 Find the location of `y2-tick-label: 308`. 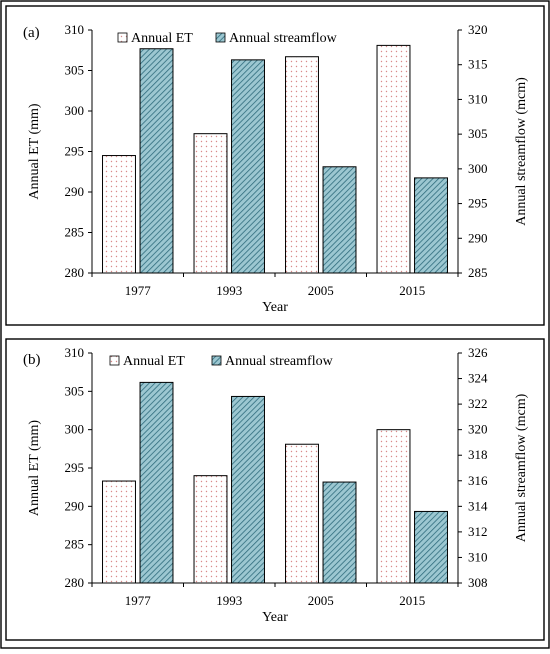

y2-tick-label: 308 is located at coordinates (478, 582).